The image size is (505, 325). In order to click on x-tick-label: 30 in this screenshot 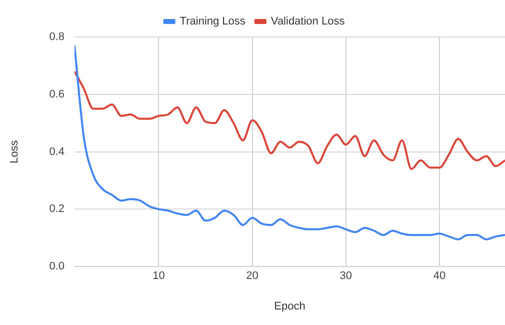, I will do `click(346, 276)`.